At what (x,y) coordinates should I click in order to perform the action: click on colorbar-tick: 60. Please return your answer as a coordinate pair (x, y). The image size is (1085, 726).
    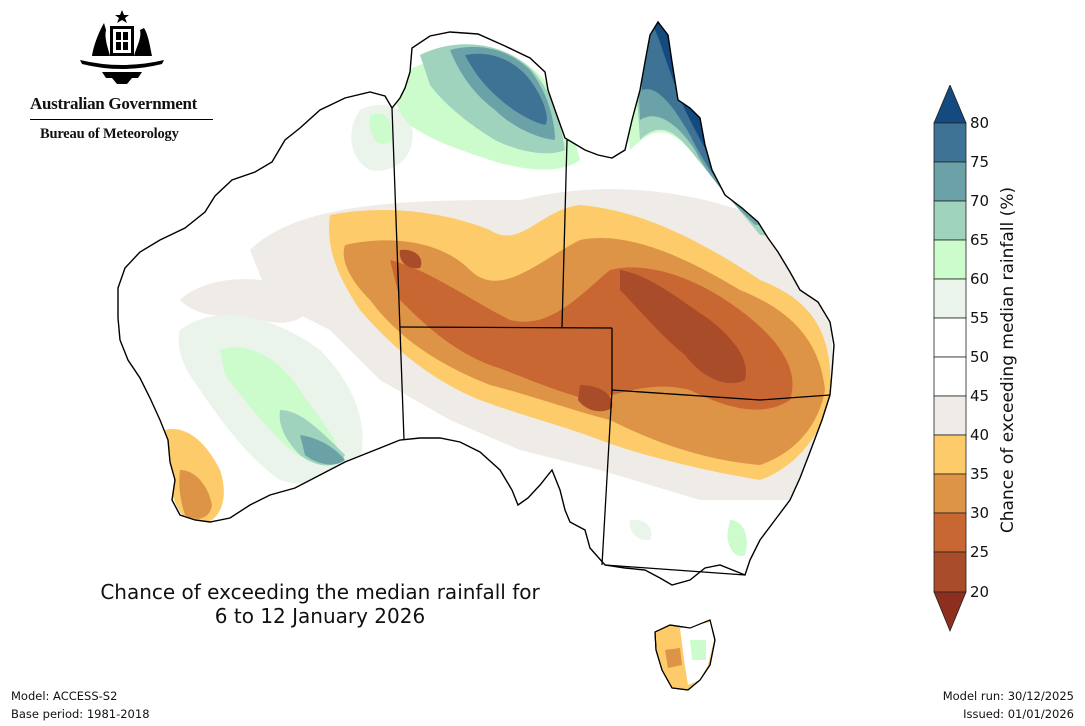
    Looking at the image, I should click on (980, 279).